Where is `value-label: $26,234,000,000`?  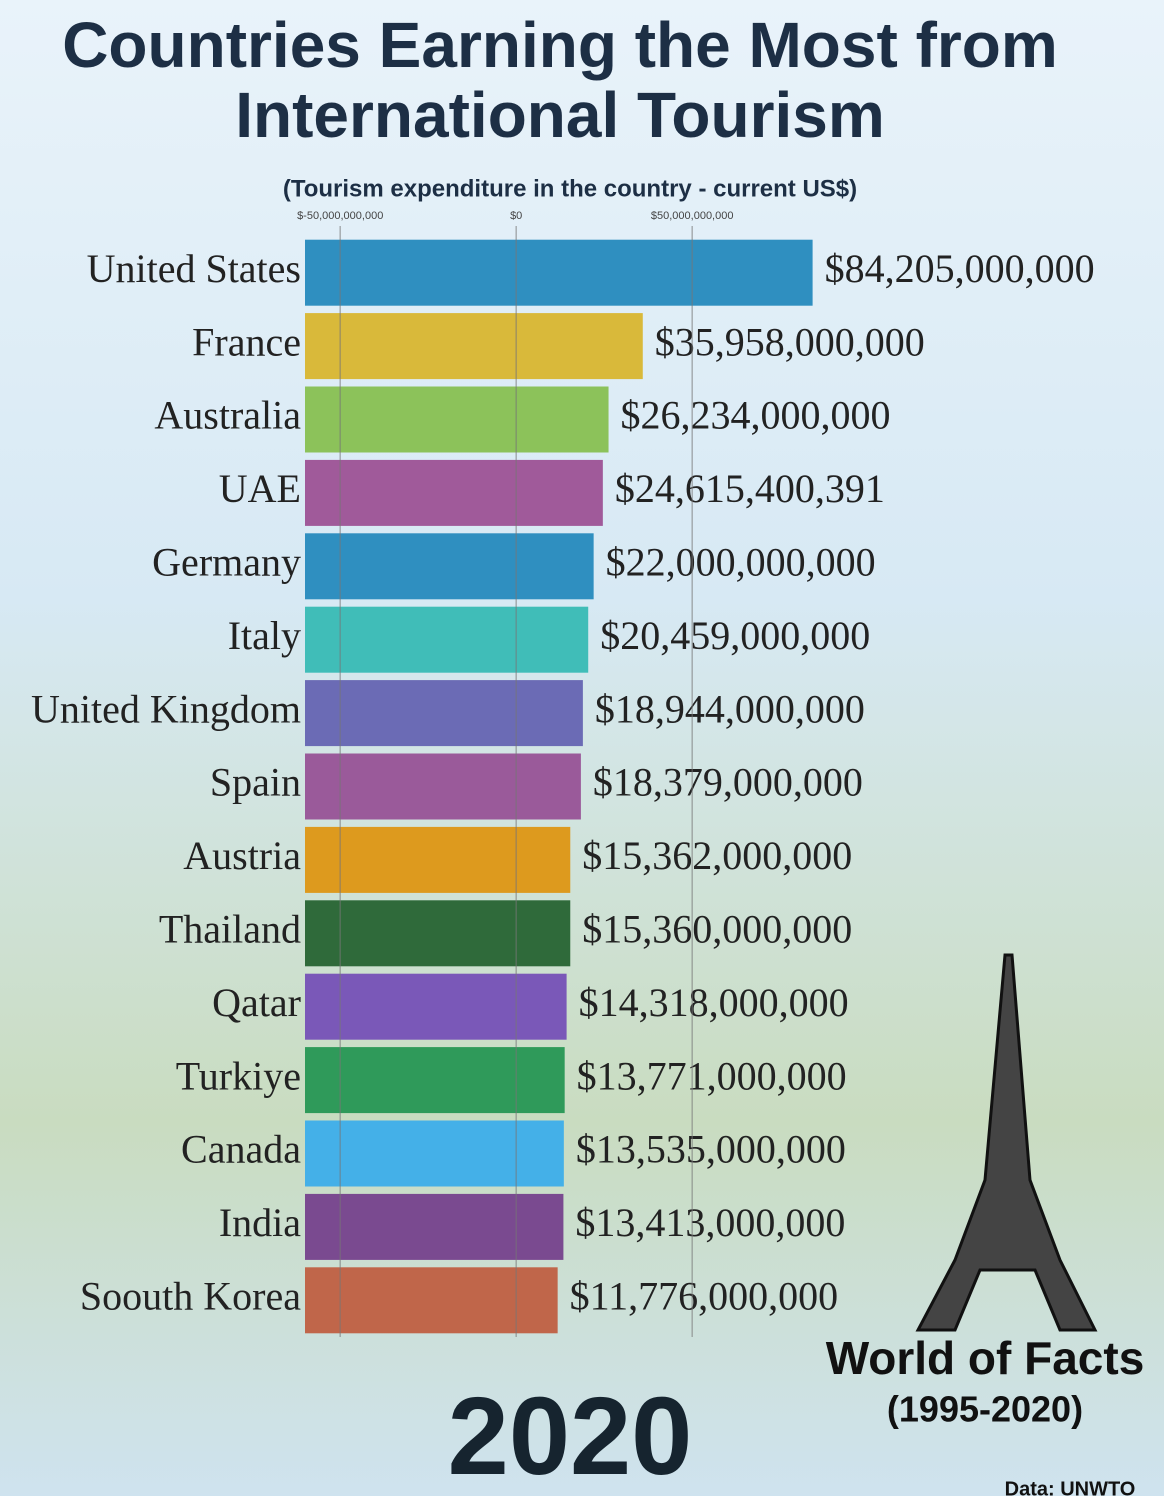
value-label: $26,234,000,000 is located at coordinates (756, 415).